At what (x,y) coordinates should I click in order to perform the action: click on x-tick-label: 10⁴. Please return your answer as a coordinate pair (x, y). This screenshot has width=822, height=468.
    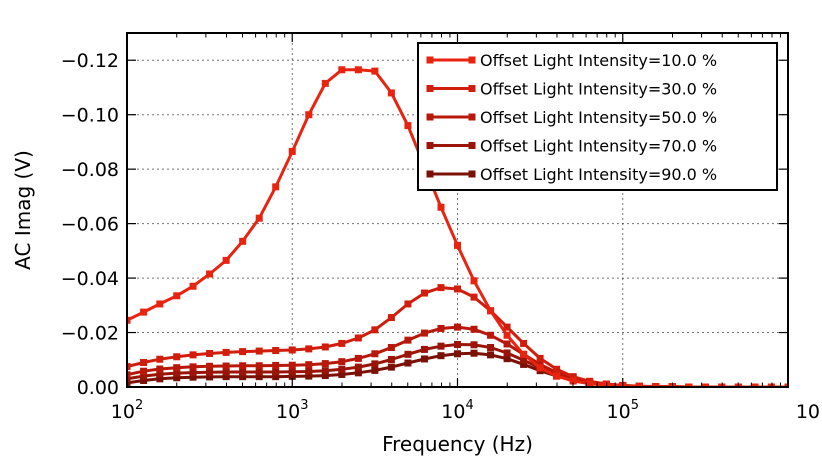
    Looking at the image, I should click on (457, 410).